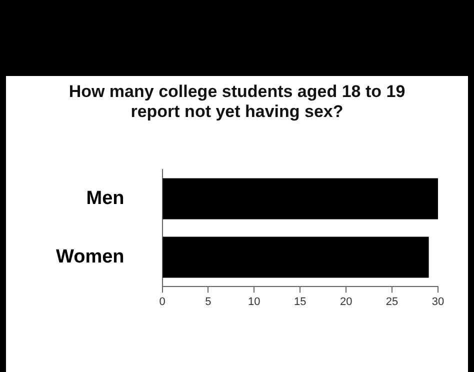  What do you see at coordinates (438, 302) in the screenshot?
I see `x-tick-label: 30` at bounding box center [438, 302].